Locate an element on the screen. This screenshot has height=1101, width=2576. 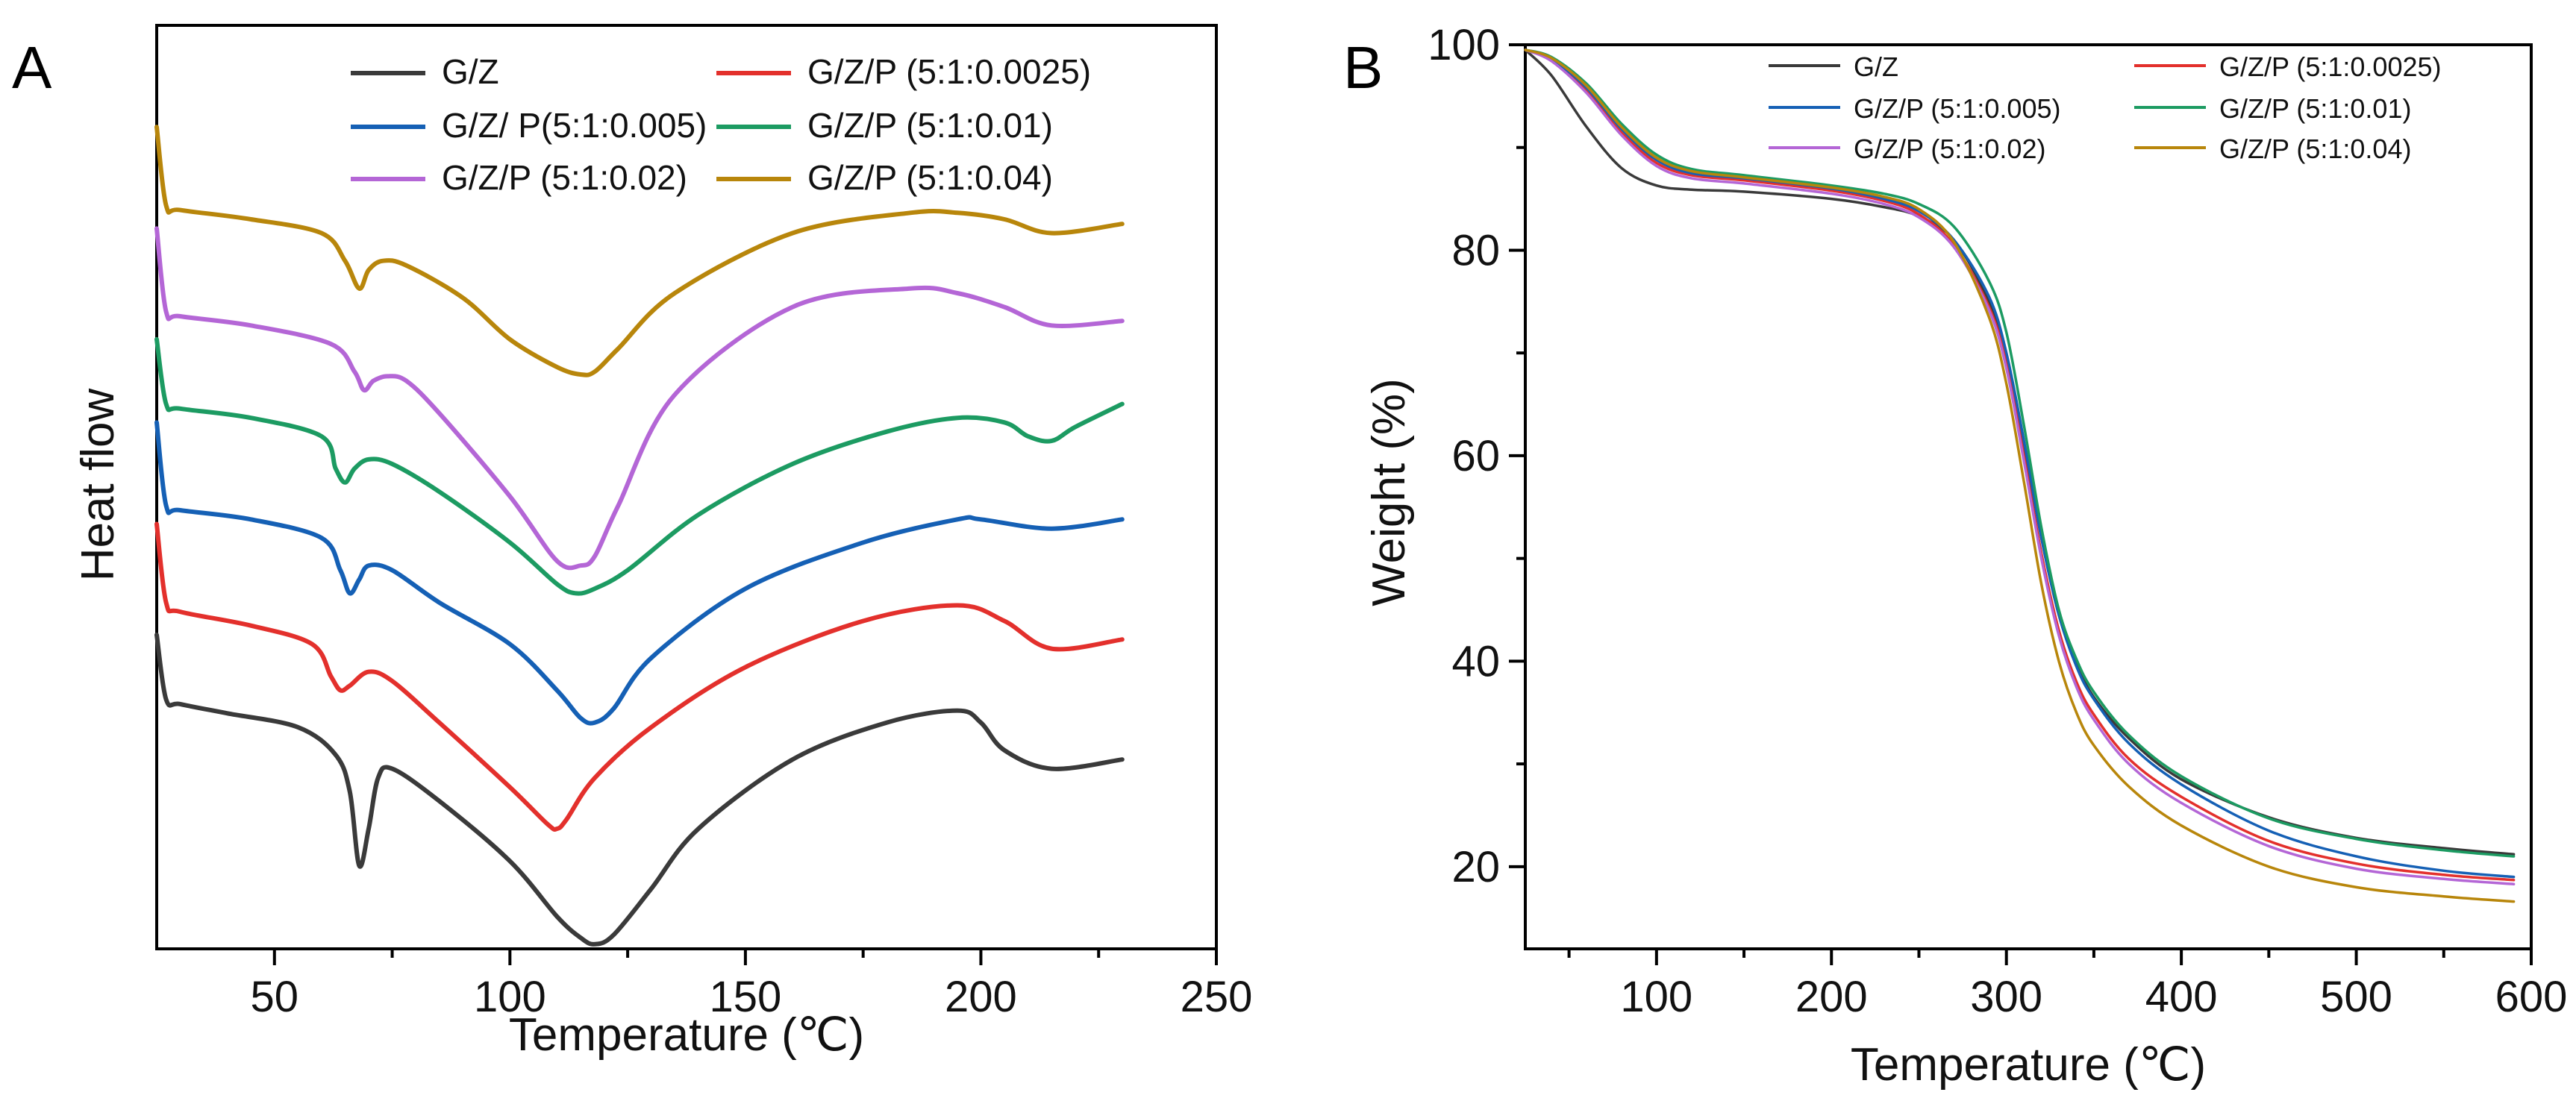
x-axis-label-a: Temperature (℃) is located at coordinates (686, 1035).